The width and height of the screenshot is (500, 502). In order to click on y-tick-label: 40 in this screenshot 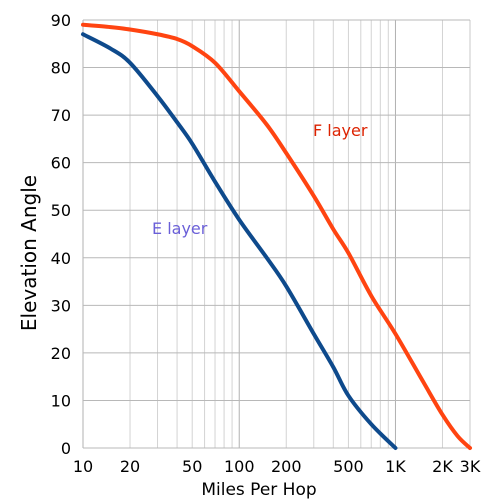, I will do `click(61, 258)`.